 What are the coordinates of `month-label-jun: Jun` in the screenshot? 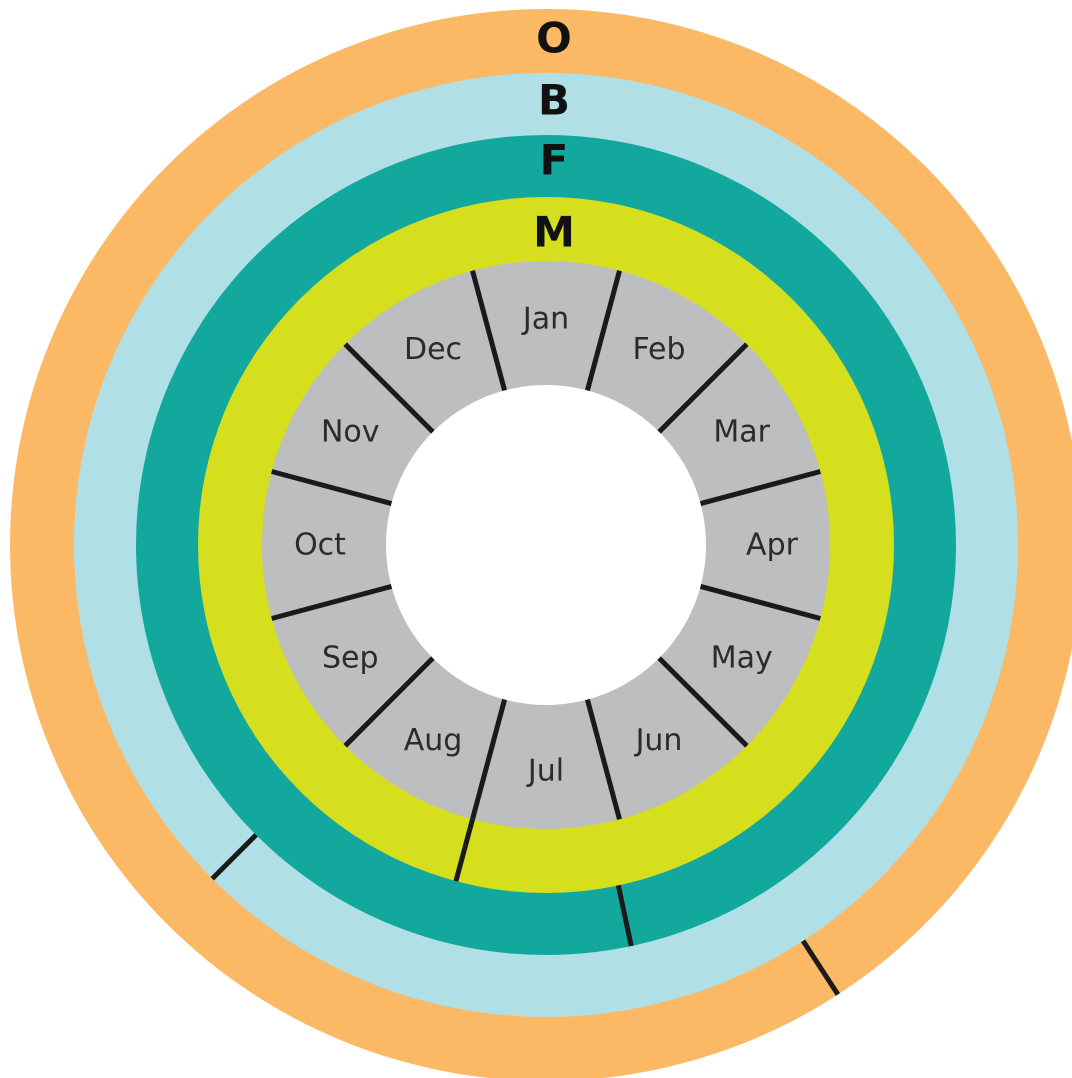 It's located at (658, 740).